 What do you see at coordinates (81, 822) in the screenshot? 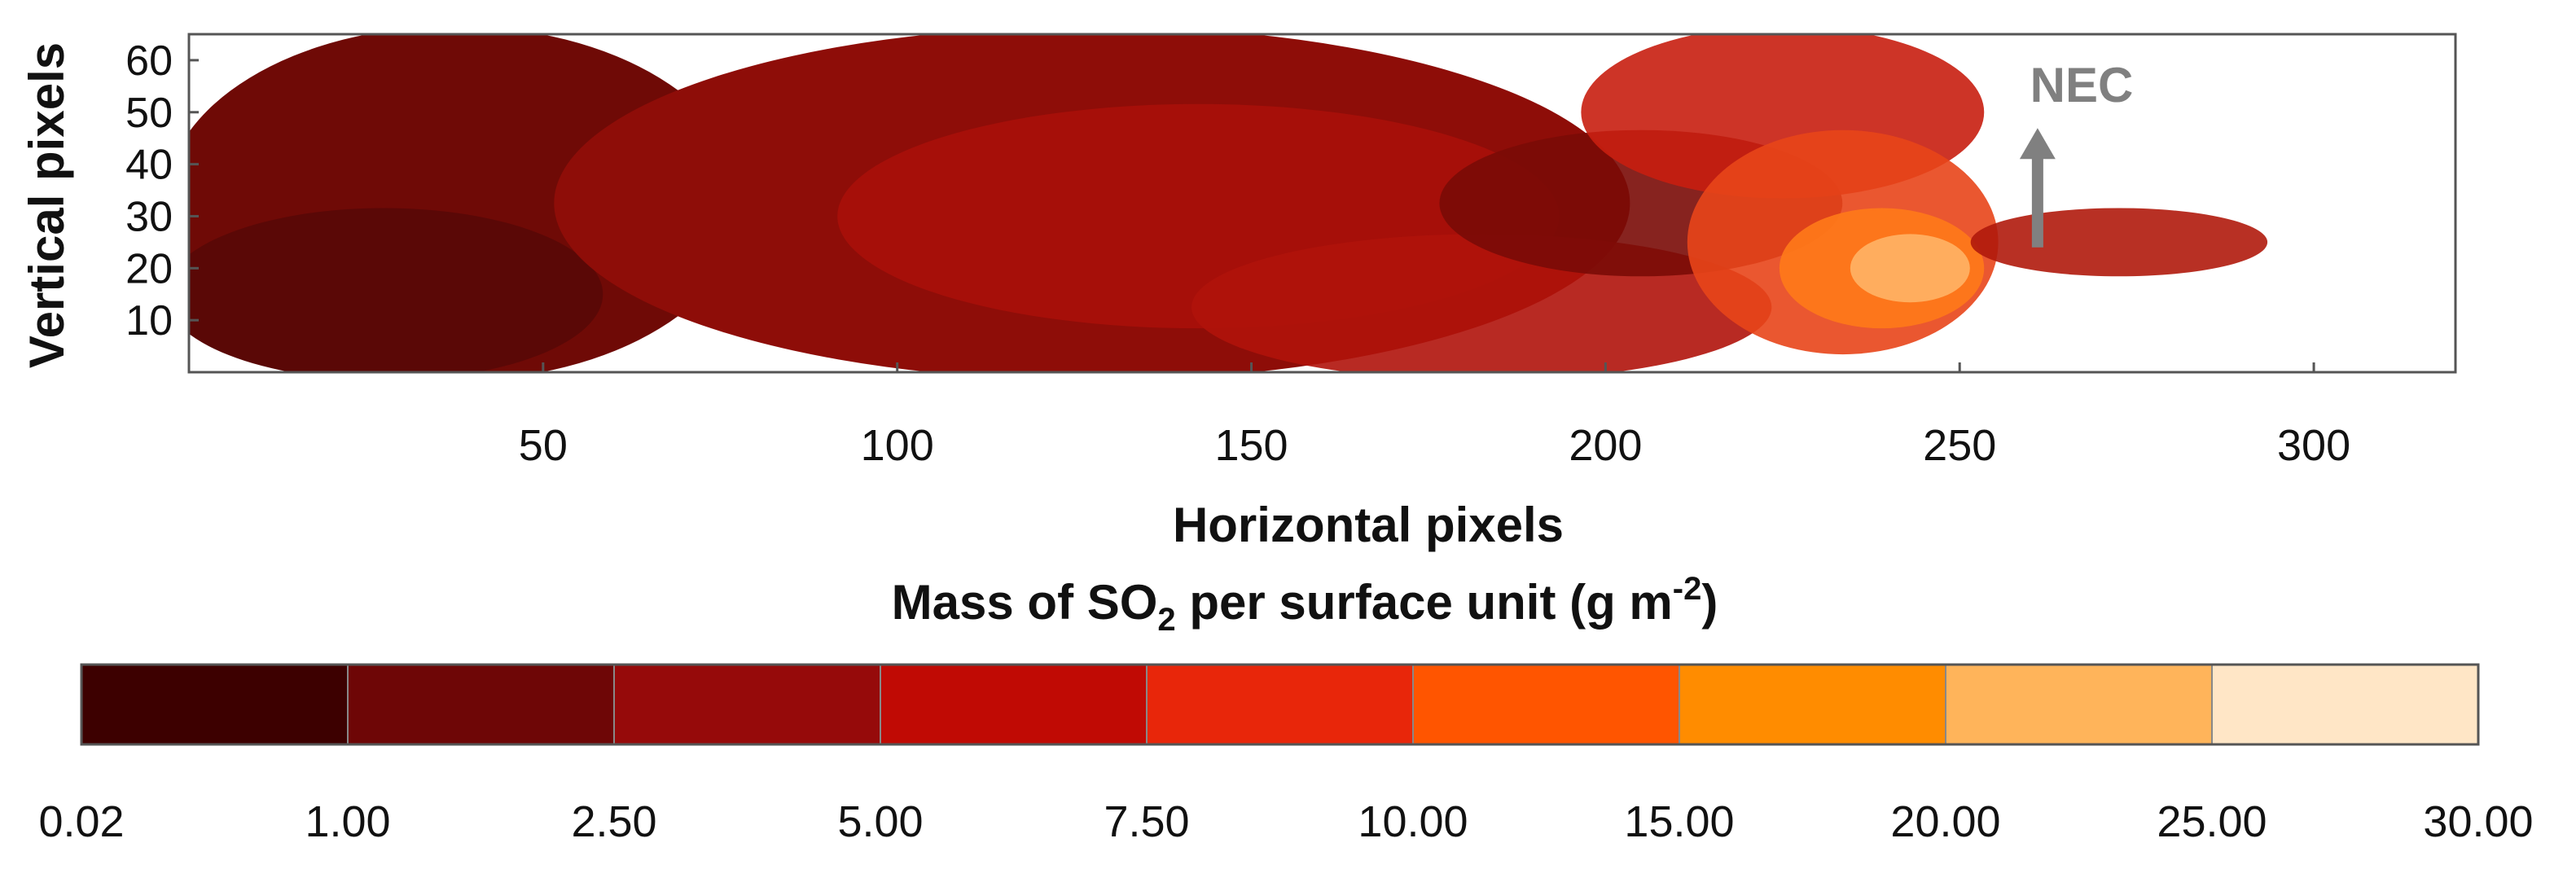
I see `colorbar-tick-label-0: 0.02` at bounding box center [81, 822].